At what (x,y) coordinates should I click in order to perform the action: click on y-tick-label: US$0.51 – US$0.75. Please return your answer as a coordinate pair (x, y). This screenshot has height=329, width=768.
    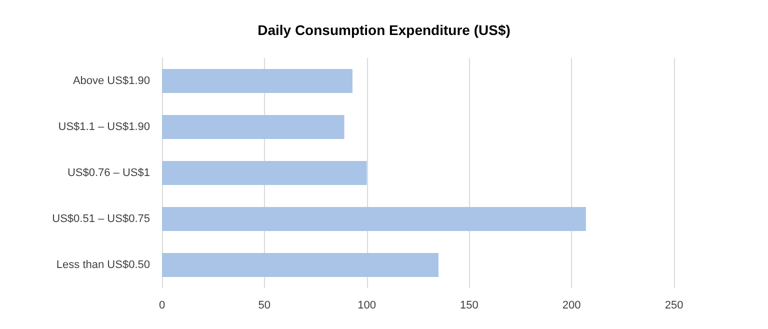
    Looking at the image, I should click on (101, 219).